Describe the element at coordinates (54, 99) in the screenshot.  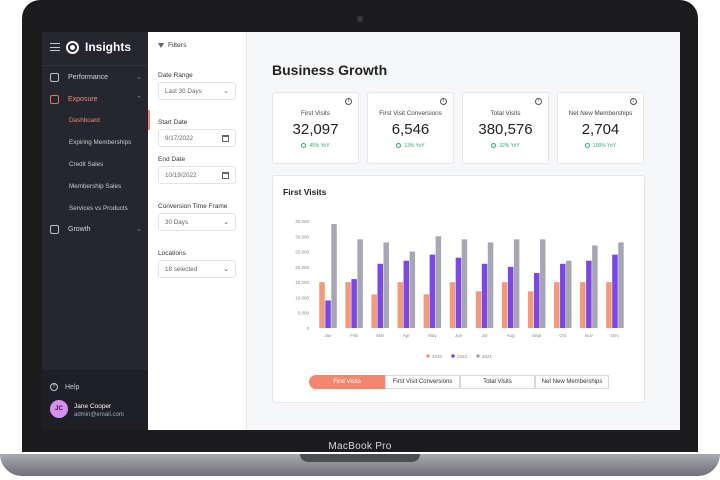
I see `chart-line-icon` at that location.